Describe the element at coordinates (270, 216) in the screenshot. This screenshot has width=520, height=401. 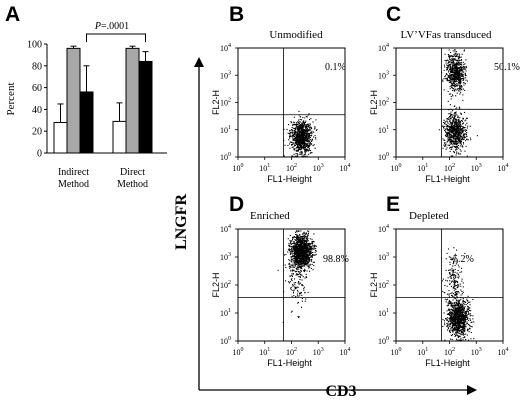
I see `plot-title: Enriched` at that location.